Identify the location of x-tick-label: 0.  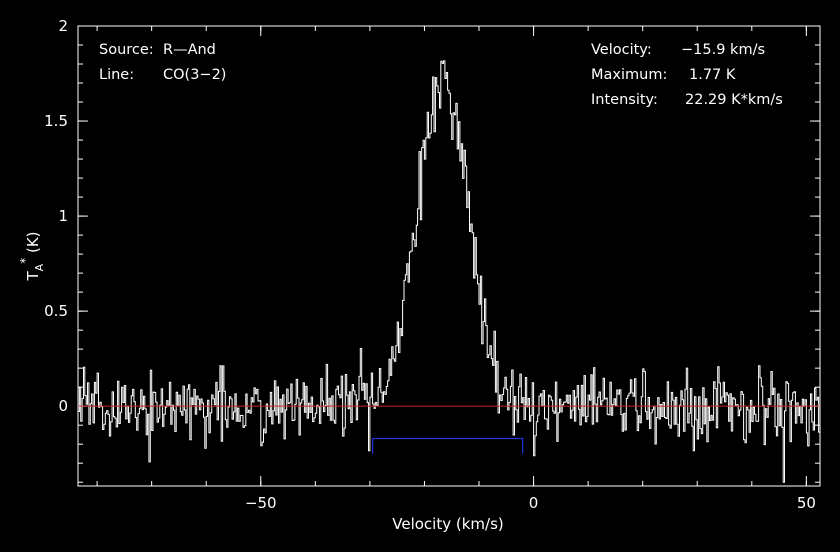
(534, 503).